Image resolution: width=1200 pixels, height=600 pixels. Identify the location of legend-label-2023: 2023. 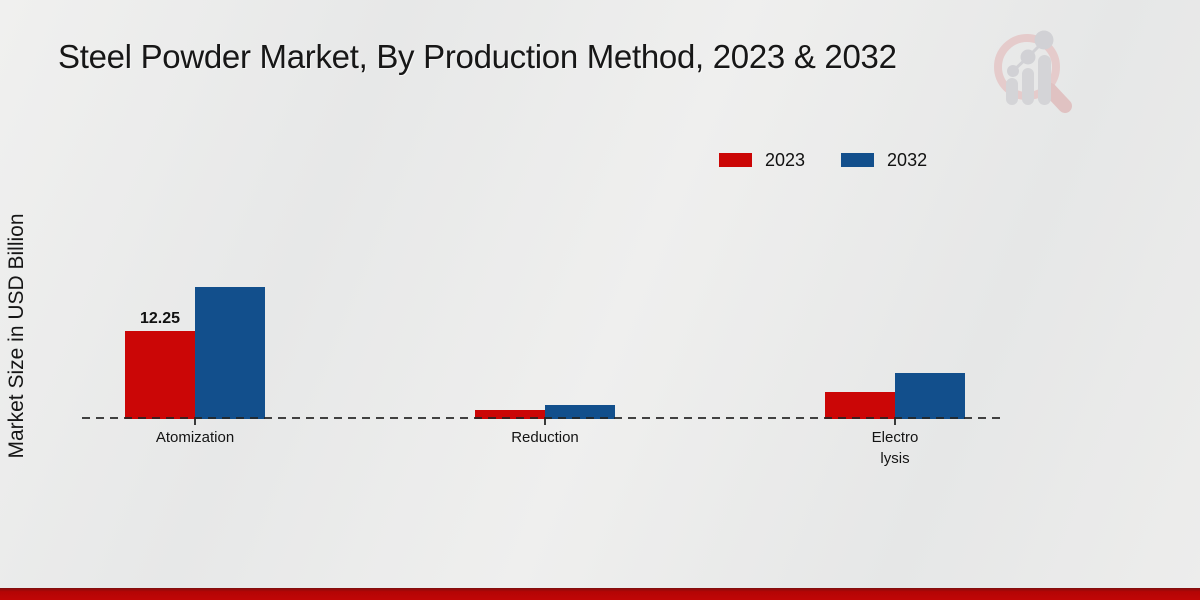
(785, 160).